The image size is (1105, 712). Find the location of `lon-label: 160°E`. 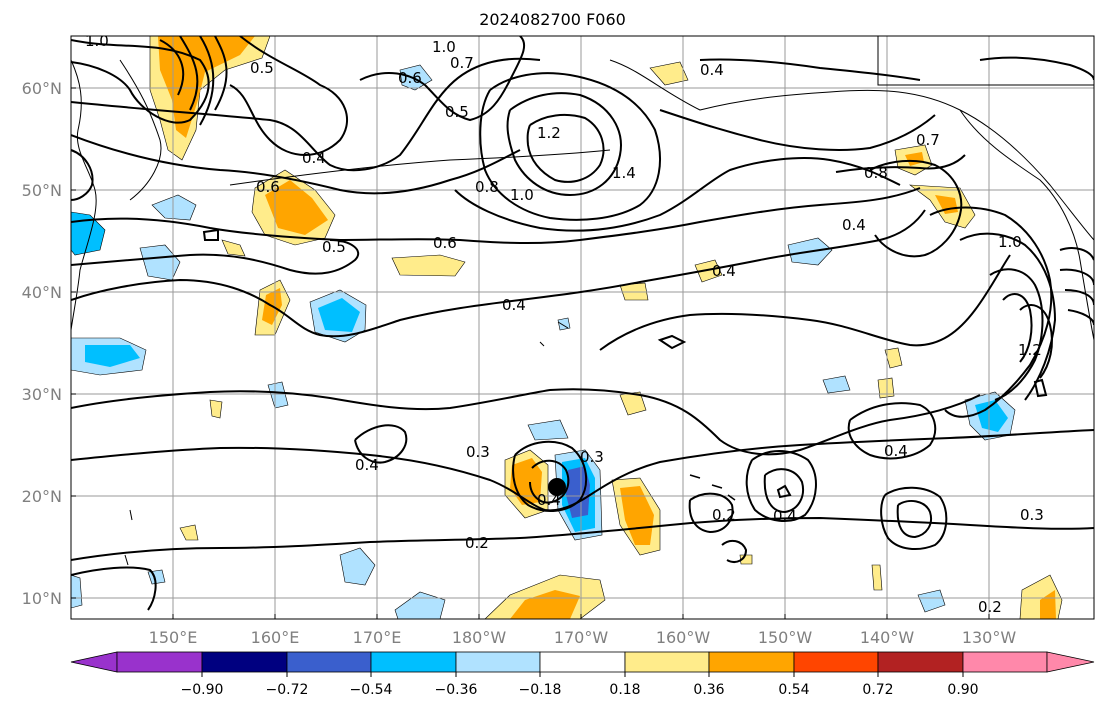

lon-label: 160°E is located at coordinates (275, 637).